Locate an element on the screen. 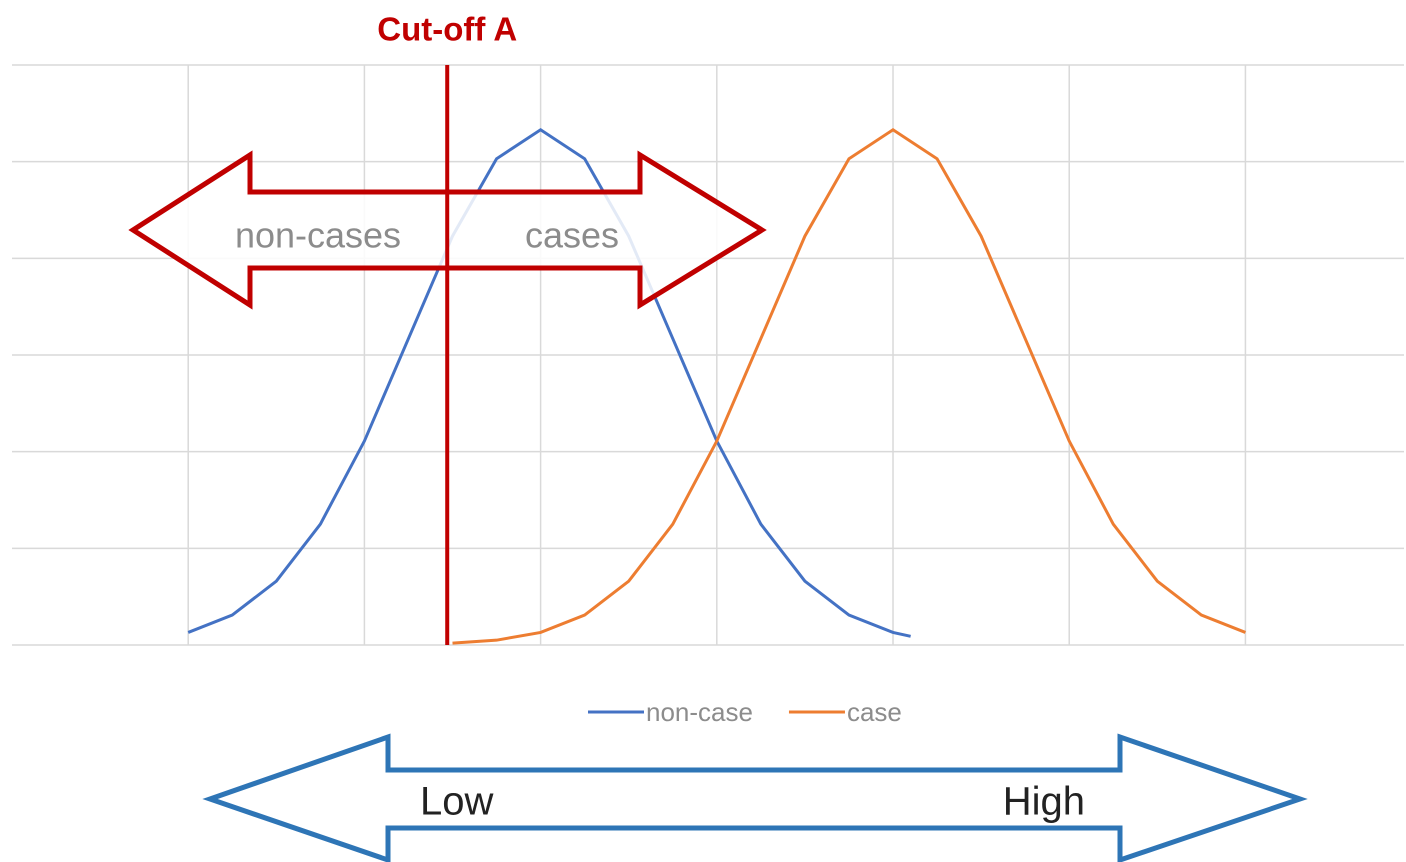 The height and width of the screenshot is (862, 1406). legend-label: non-case is located at coordinates (699, 712).